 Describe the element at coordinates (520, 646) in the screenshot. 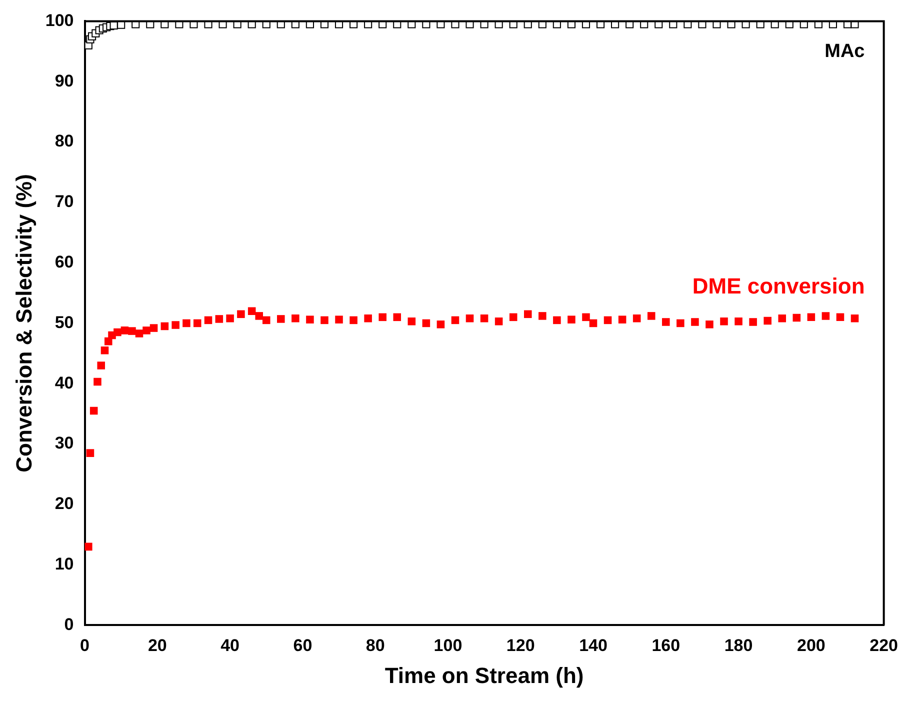

I see `x-tick-label: 120` at that location.